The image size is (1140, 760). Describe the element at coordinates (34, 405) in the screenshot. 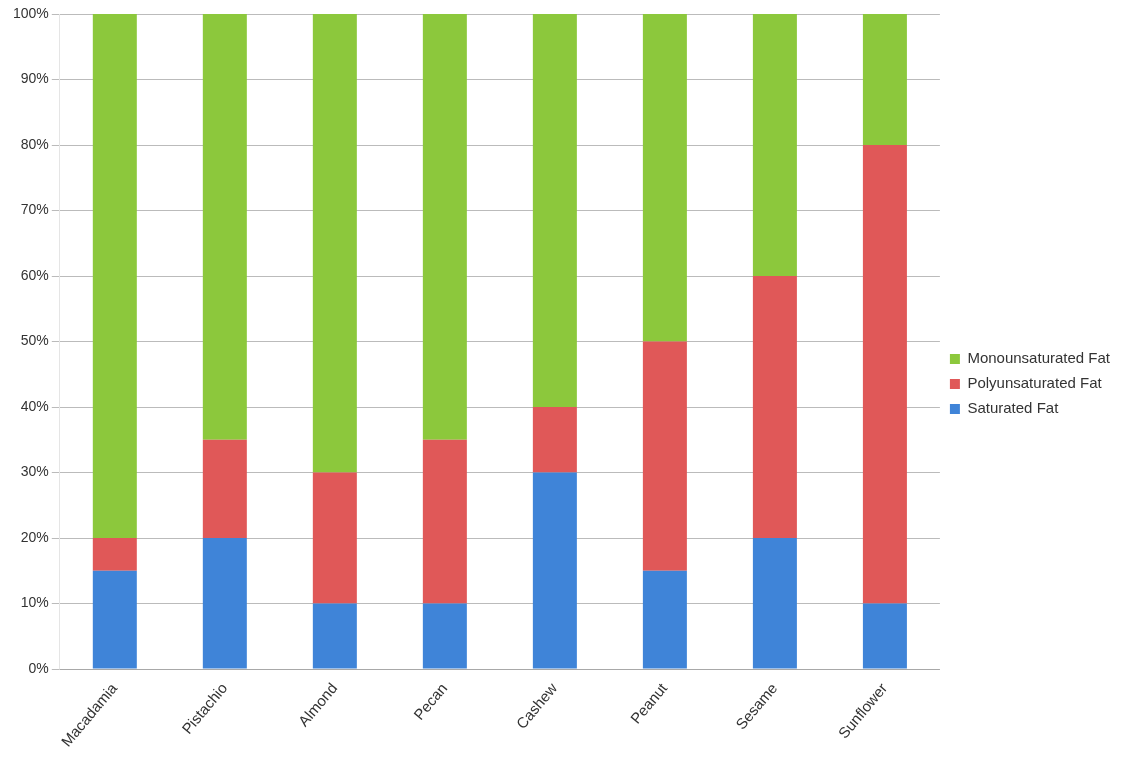

I see `y-tick-label: 40%` at that location.